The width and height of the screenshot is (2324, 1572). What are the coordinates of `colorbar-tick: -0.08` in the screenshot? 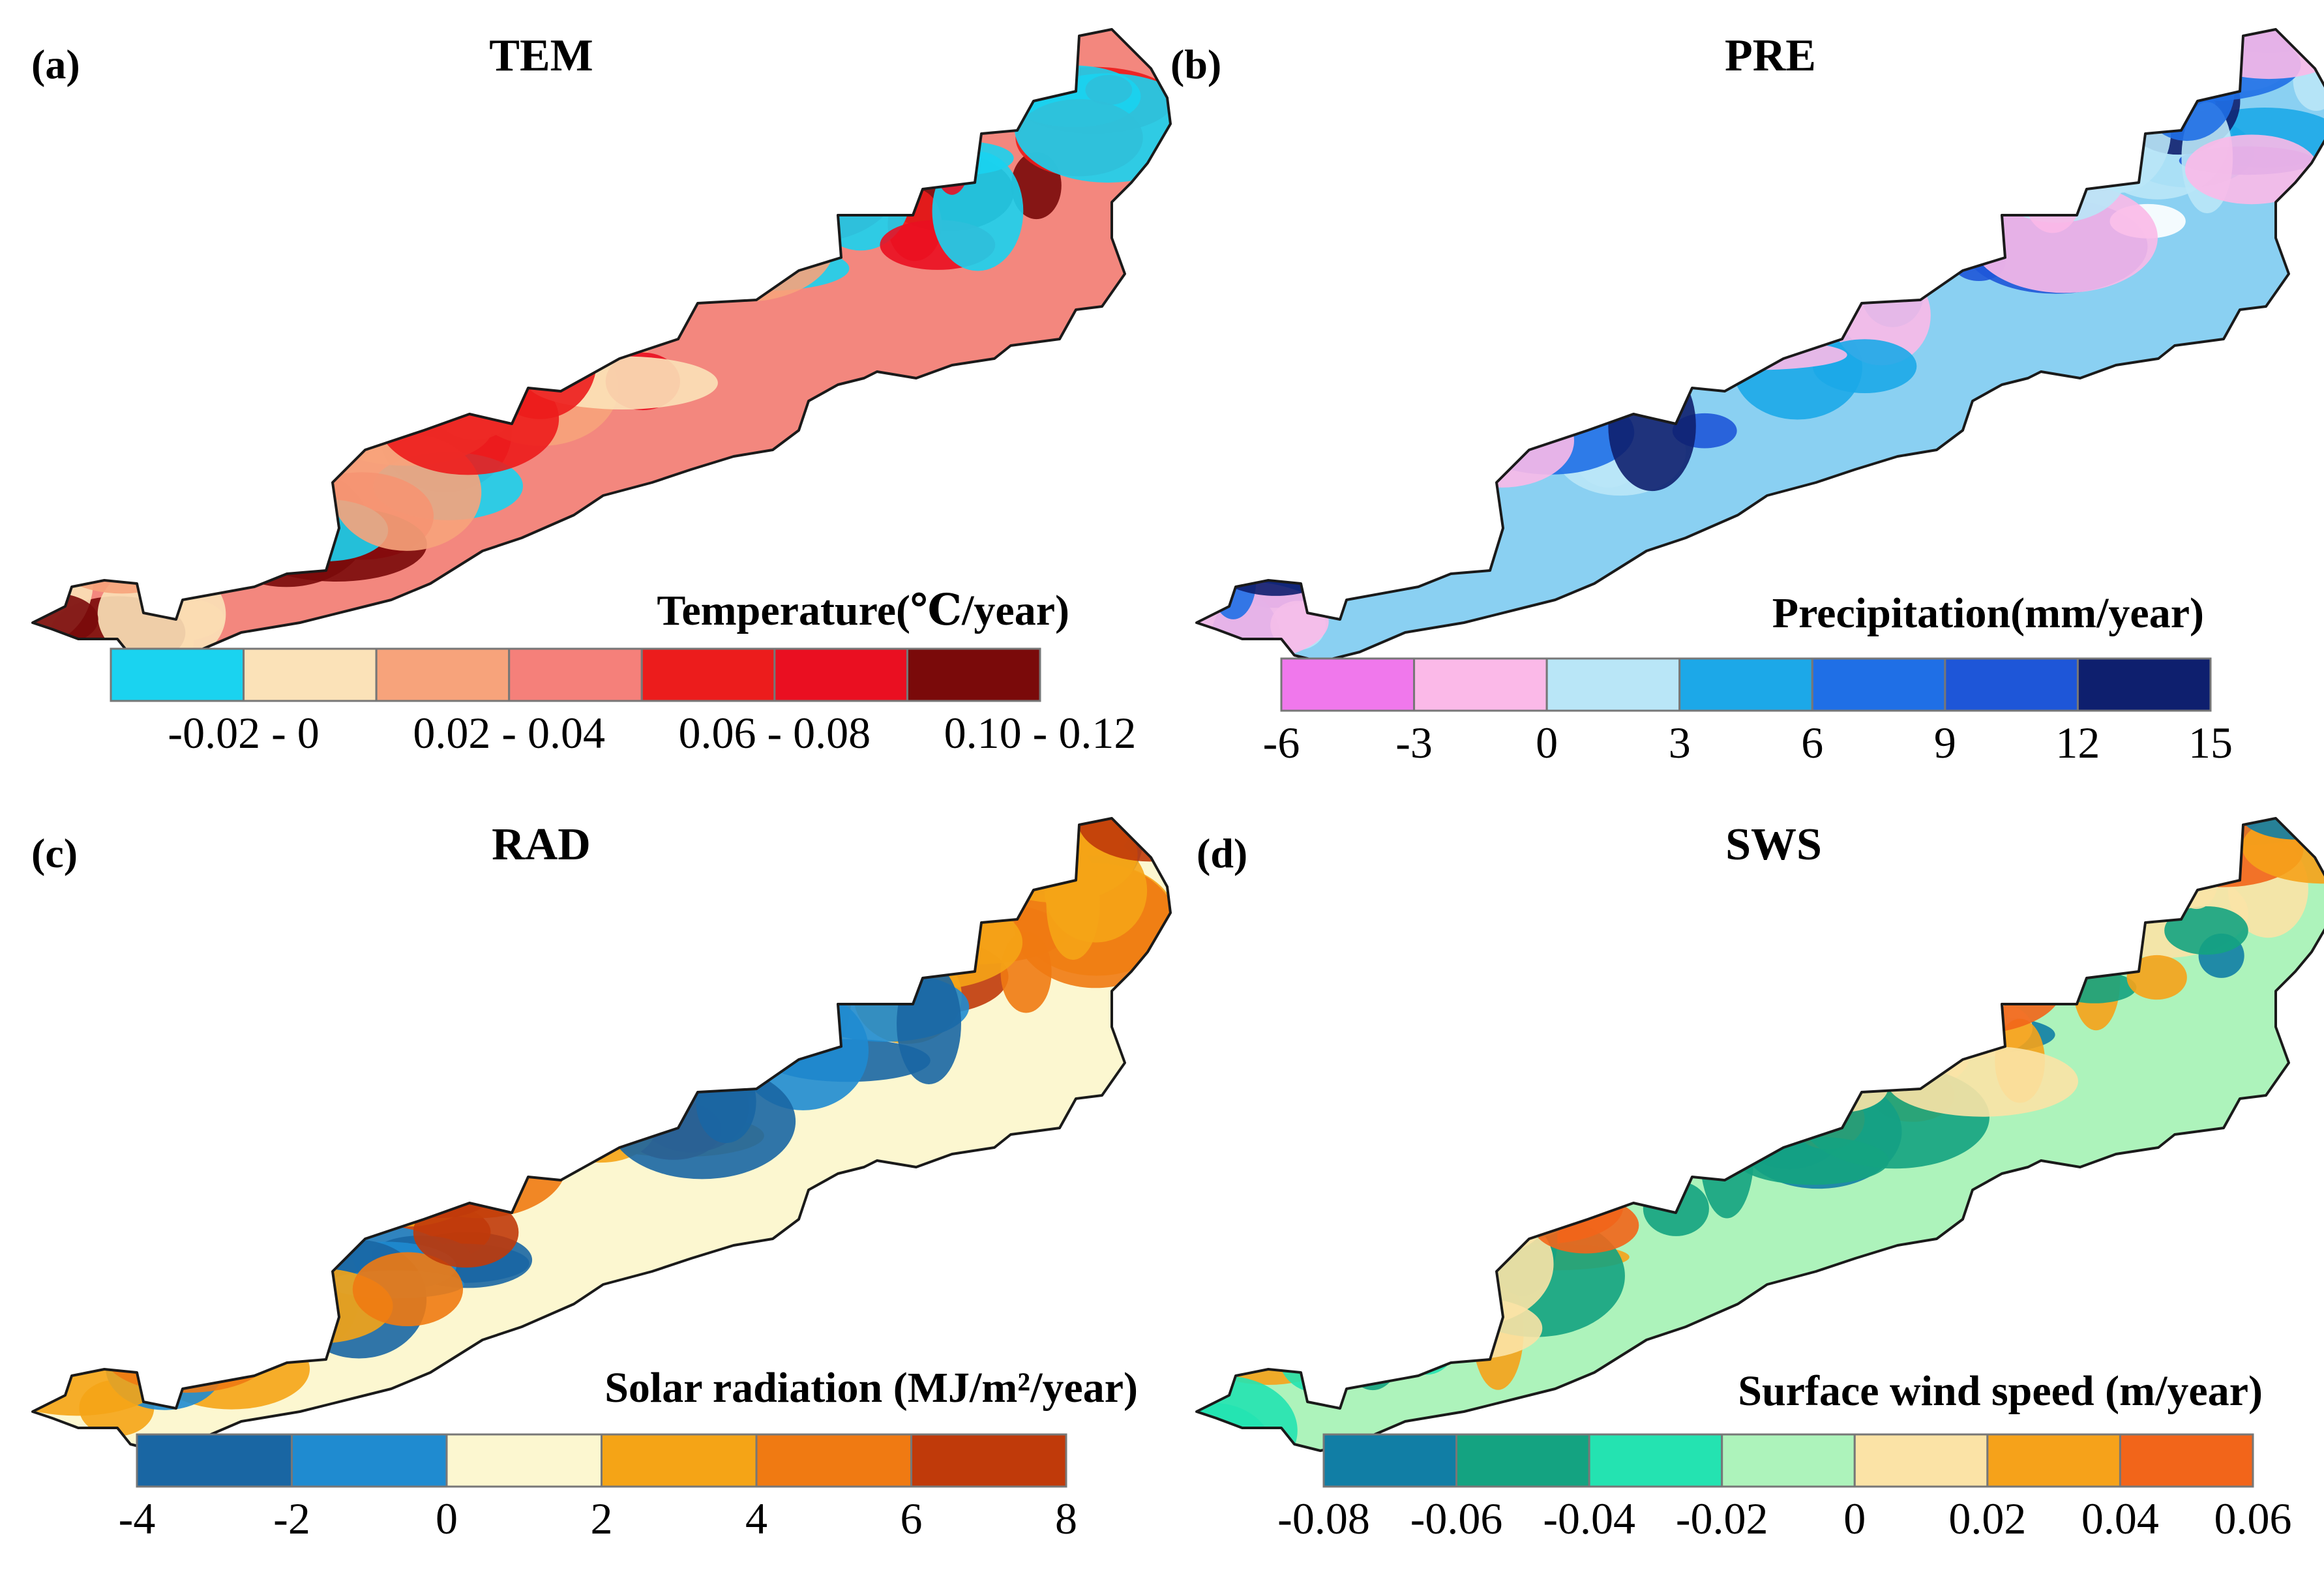 It's located at (1324, 1518).